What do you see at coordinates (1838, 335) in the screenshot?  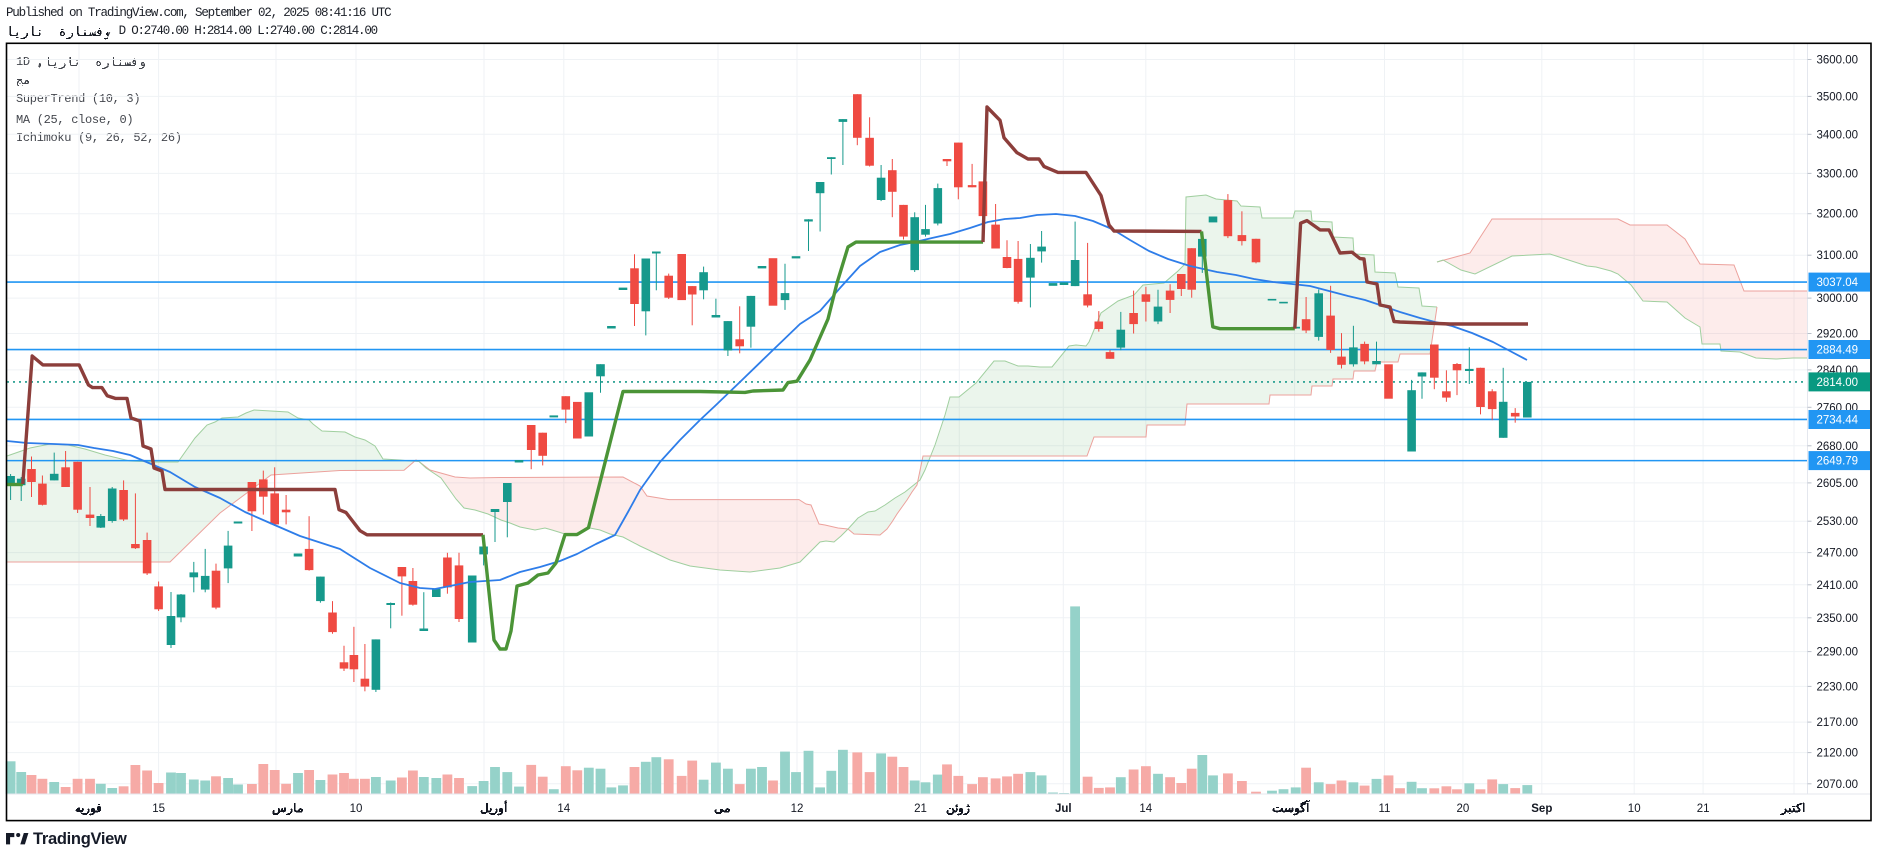 I see `svg-text: 2920.00` at bounding box center [1838, 335].